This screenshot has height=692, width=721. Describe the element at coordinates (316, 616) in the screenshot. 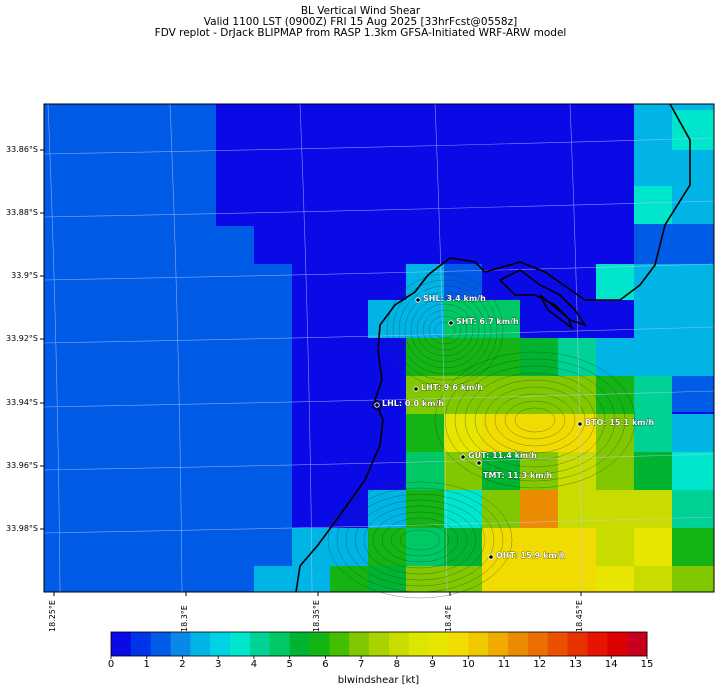

I see `lon-tick-label: 18.35°E` at that location.